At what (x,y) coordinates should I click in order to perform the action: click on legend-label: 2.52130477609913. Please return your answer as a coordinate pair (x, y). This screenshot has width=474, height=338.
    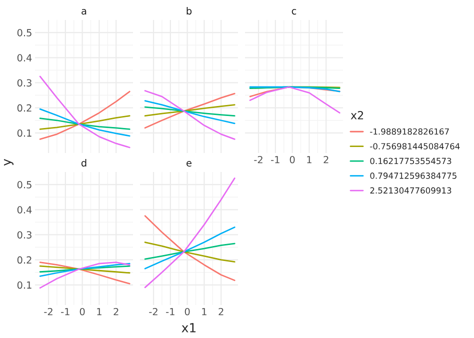
    Looking at the image, I should click on (411, 190).